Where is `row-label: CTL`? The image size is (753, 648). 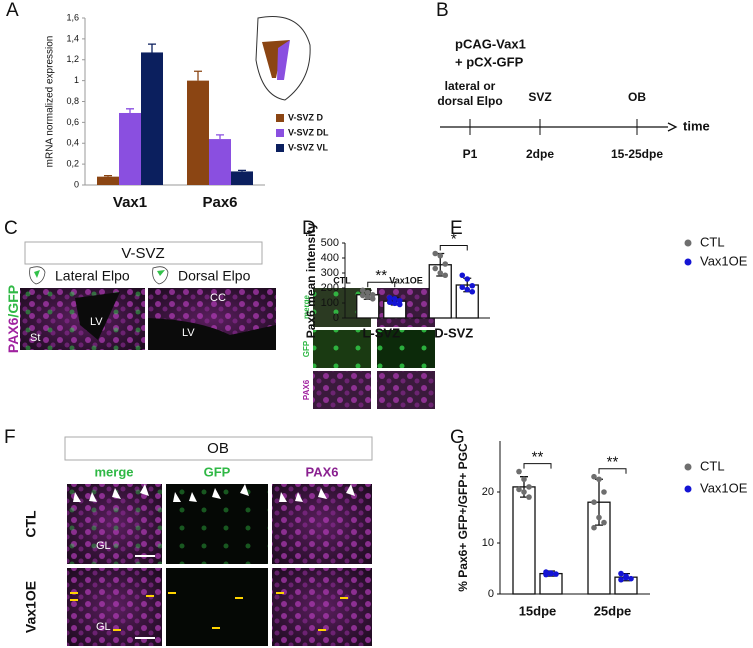
row-label: CTL is located at coordinates (31, 524).